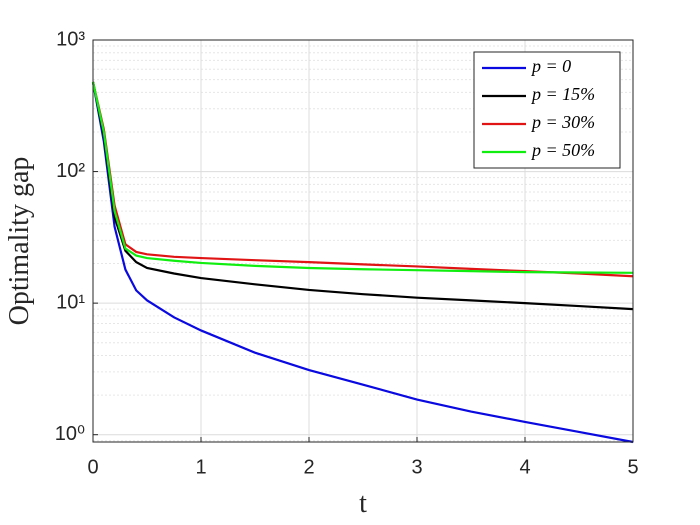 The width and height of the screenshot is (700, 525). What do you see at coordinates (70, 171) in the screenshot?
I see `y-tick-label: 10²` at bounding box center [70, 171].